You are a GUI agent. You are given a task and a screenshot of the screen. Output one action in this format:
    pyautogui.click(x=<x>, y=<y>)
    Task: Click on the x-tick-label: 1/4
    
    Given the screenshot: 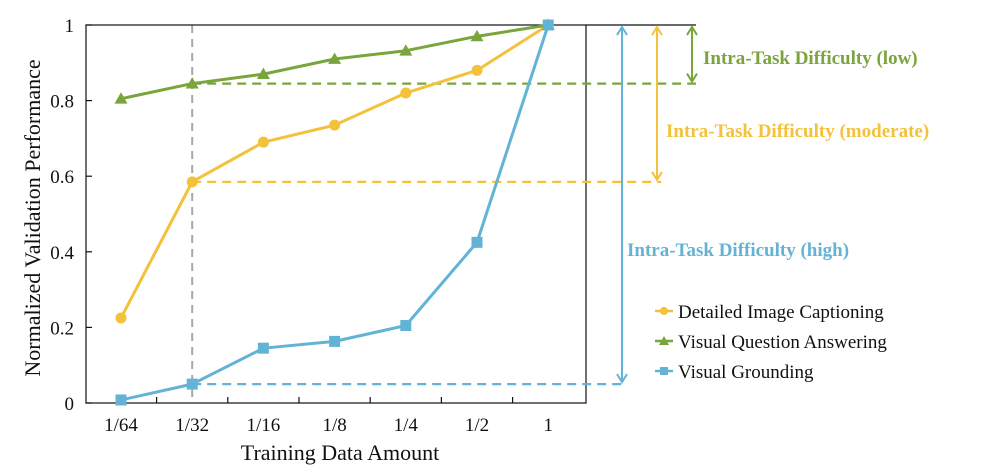 What is the action you would take?
    pyautogui.click(x=406, y=425)
    